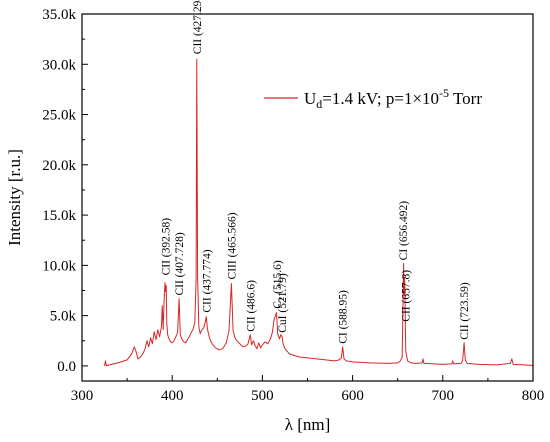  What do you see at coordinates (180, 263) in the screenshot?
I see `peak-label: CII (407.728)` at bounding box center [180, 263].